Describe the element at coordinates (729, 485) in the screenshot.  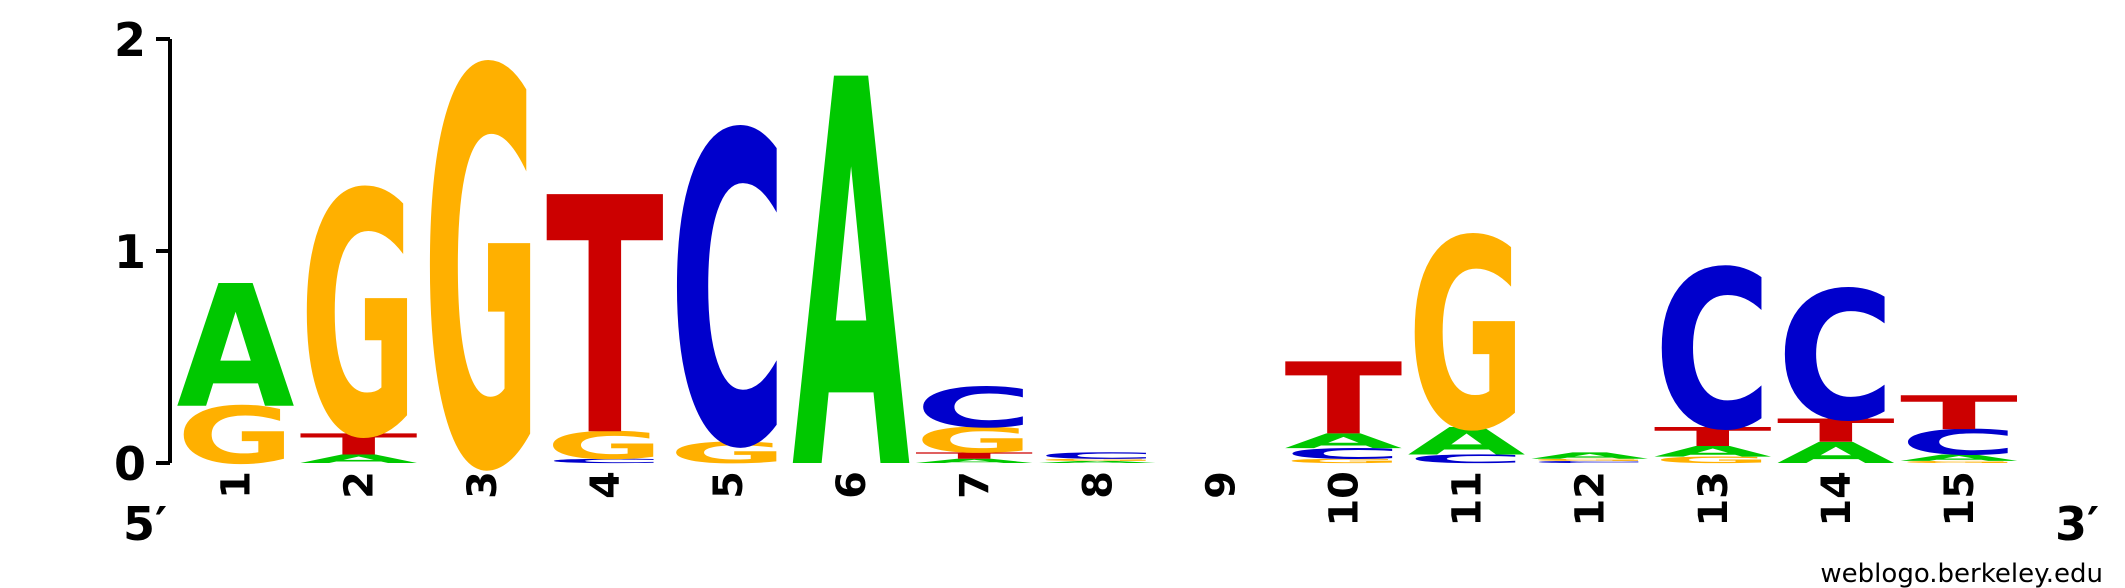
I see `x-tick-label: 5` at that location.